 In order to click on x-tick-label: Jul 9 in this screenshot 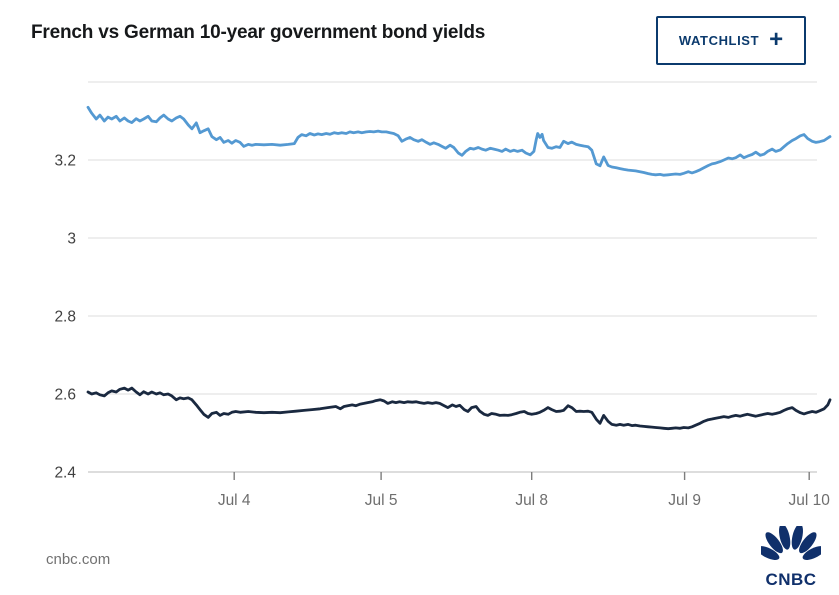, I will do `click(684, 500)`.